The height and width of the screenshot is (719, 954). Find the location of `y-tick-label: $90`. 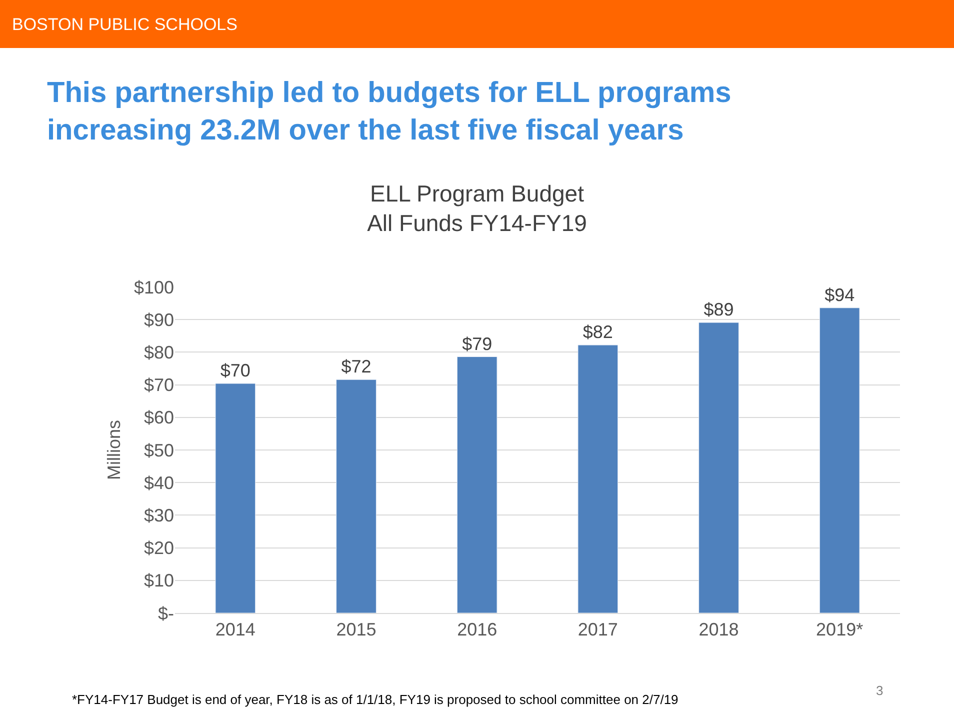

y-tick-label: $90 is located at coordinates (159, 320).